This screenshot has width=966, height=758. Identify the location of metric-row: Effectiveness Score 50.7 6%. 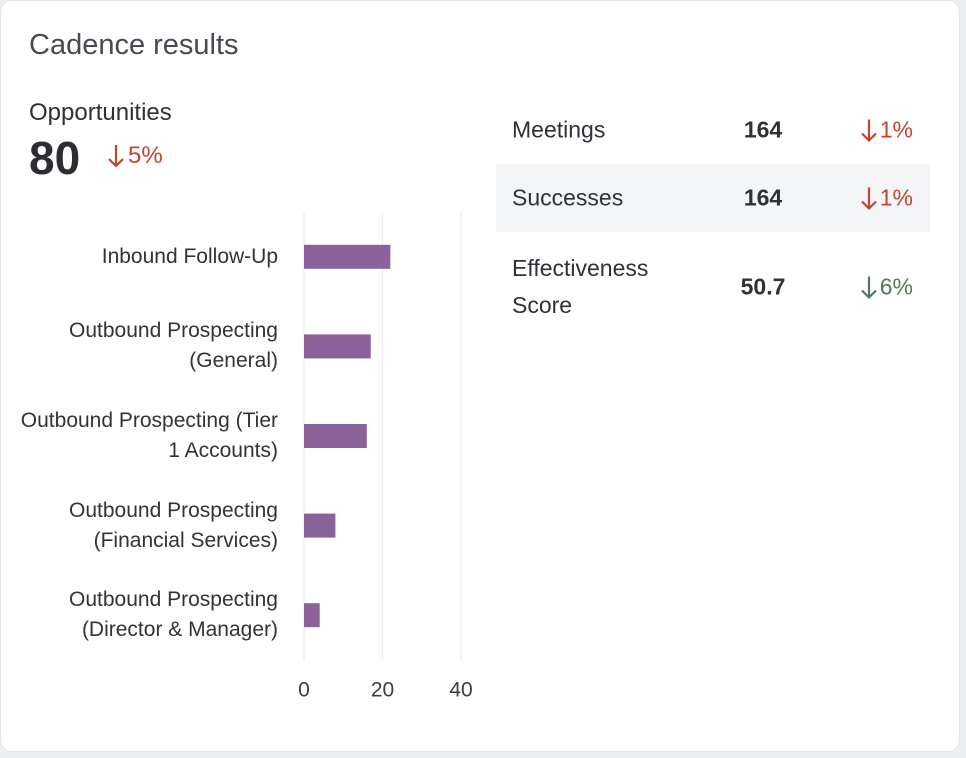
(713, 287).